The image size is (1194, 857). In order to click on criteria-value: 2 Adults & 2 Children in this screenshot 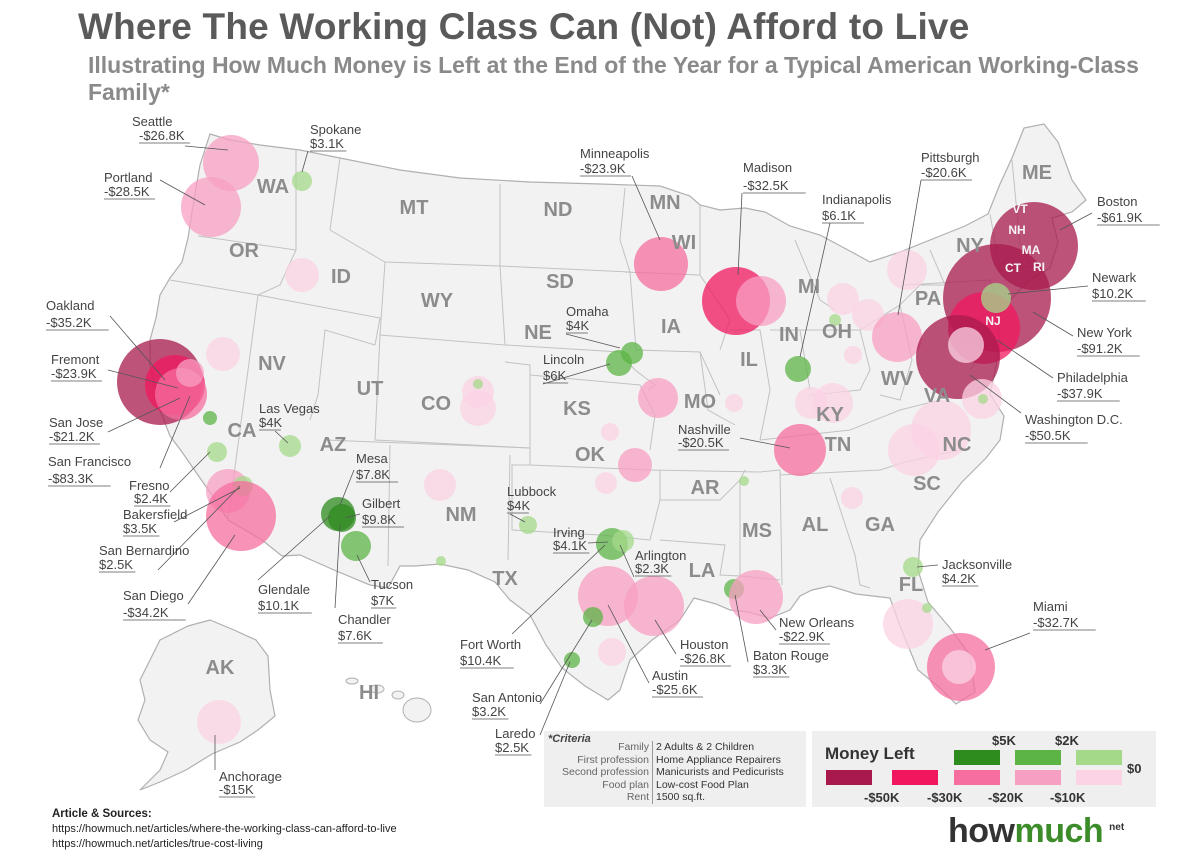, I will do `click(719, 747)`.